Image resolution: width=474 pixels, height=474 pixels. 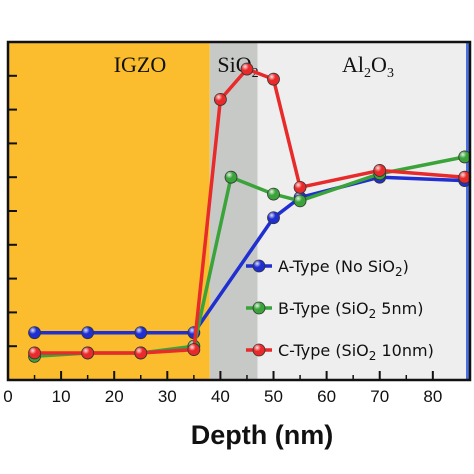 I want to click on region-label-al: Al2O3, so click(x=368, y=66).